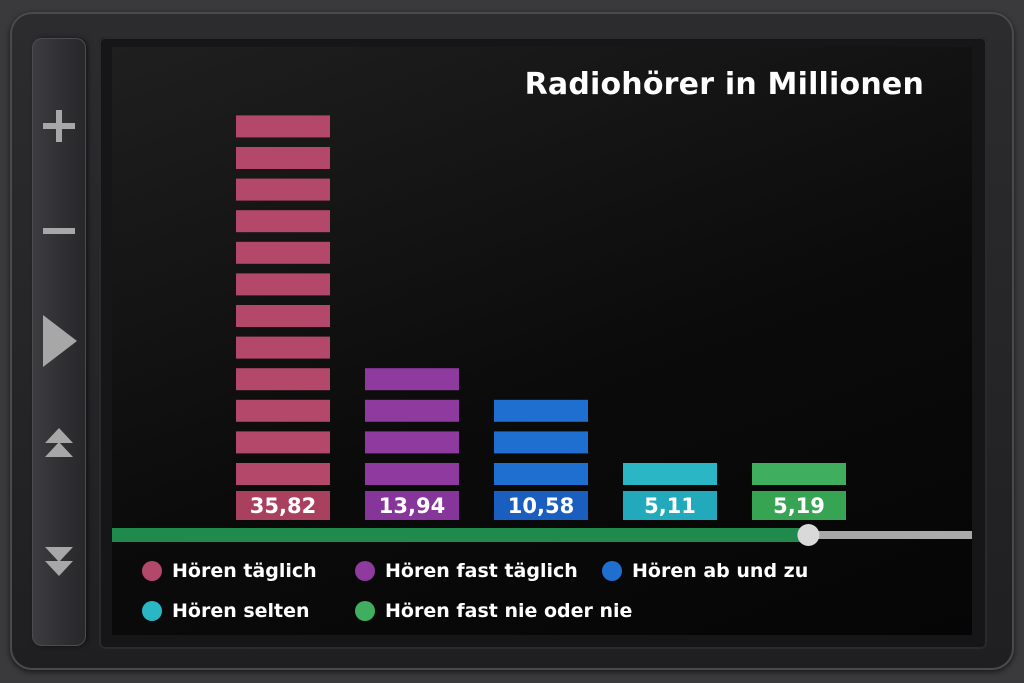  I want to click on double-chevron-down-icon, so click(59, 561).